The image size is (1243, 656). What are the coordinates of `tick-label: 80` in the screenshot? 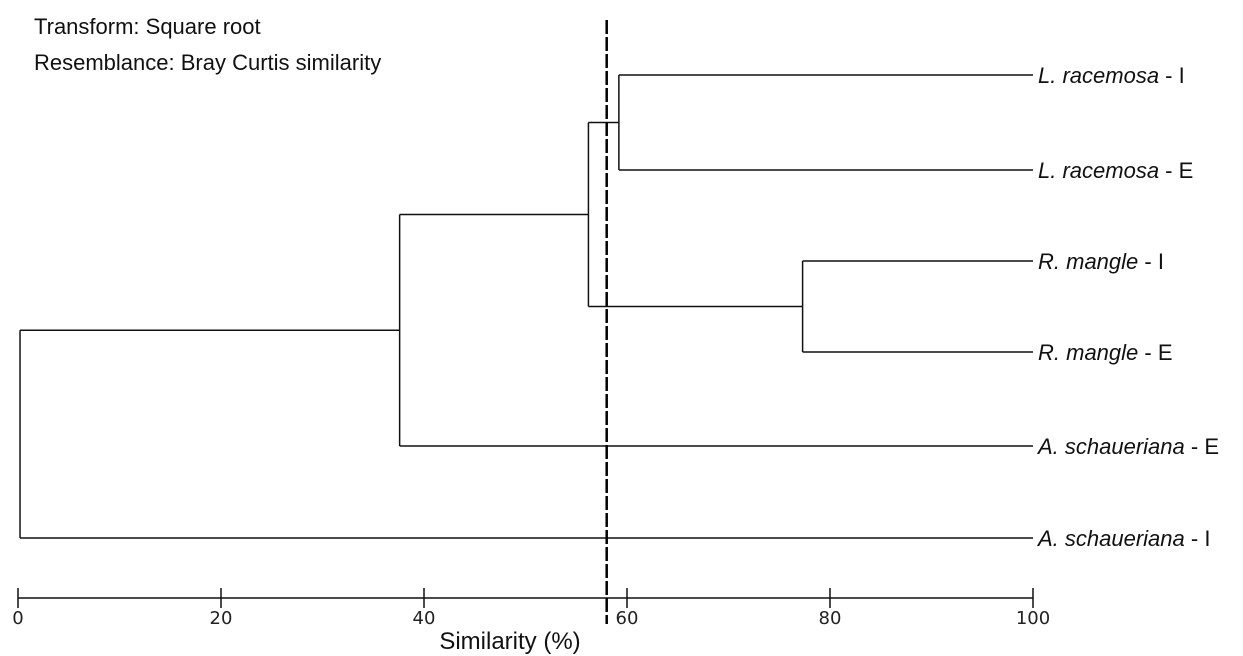 It's located at (830, 618).